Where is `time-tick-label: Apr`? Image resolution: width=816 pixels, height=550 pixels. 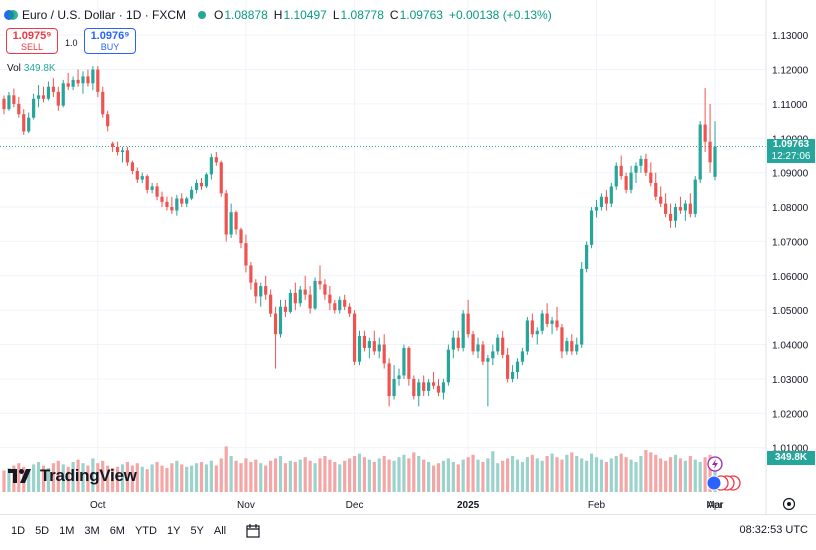 time-tick-label: Apr is located at coordinates (715, 505).